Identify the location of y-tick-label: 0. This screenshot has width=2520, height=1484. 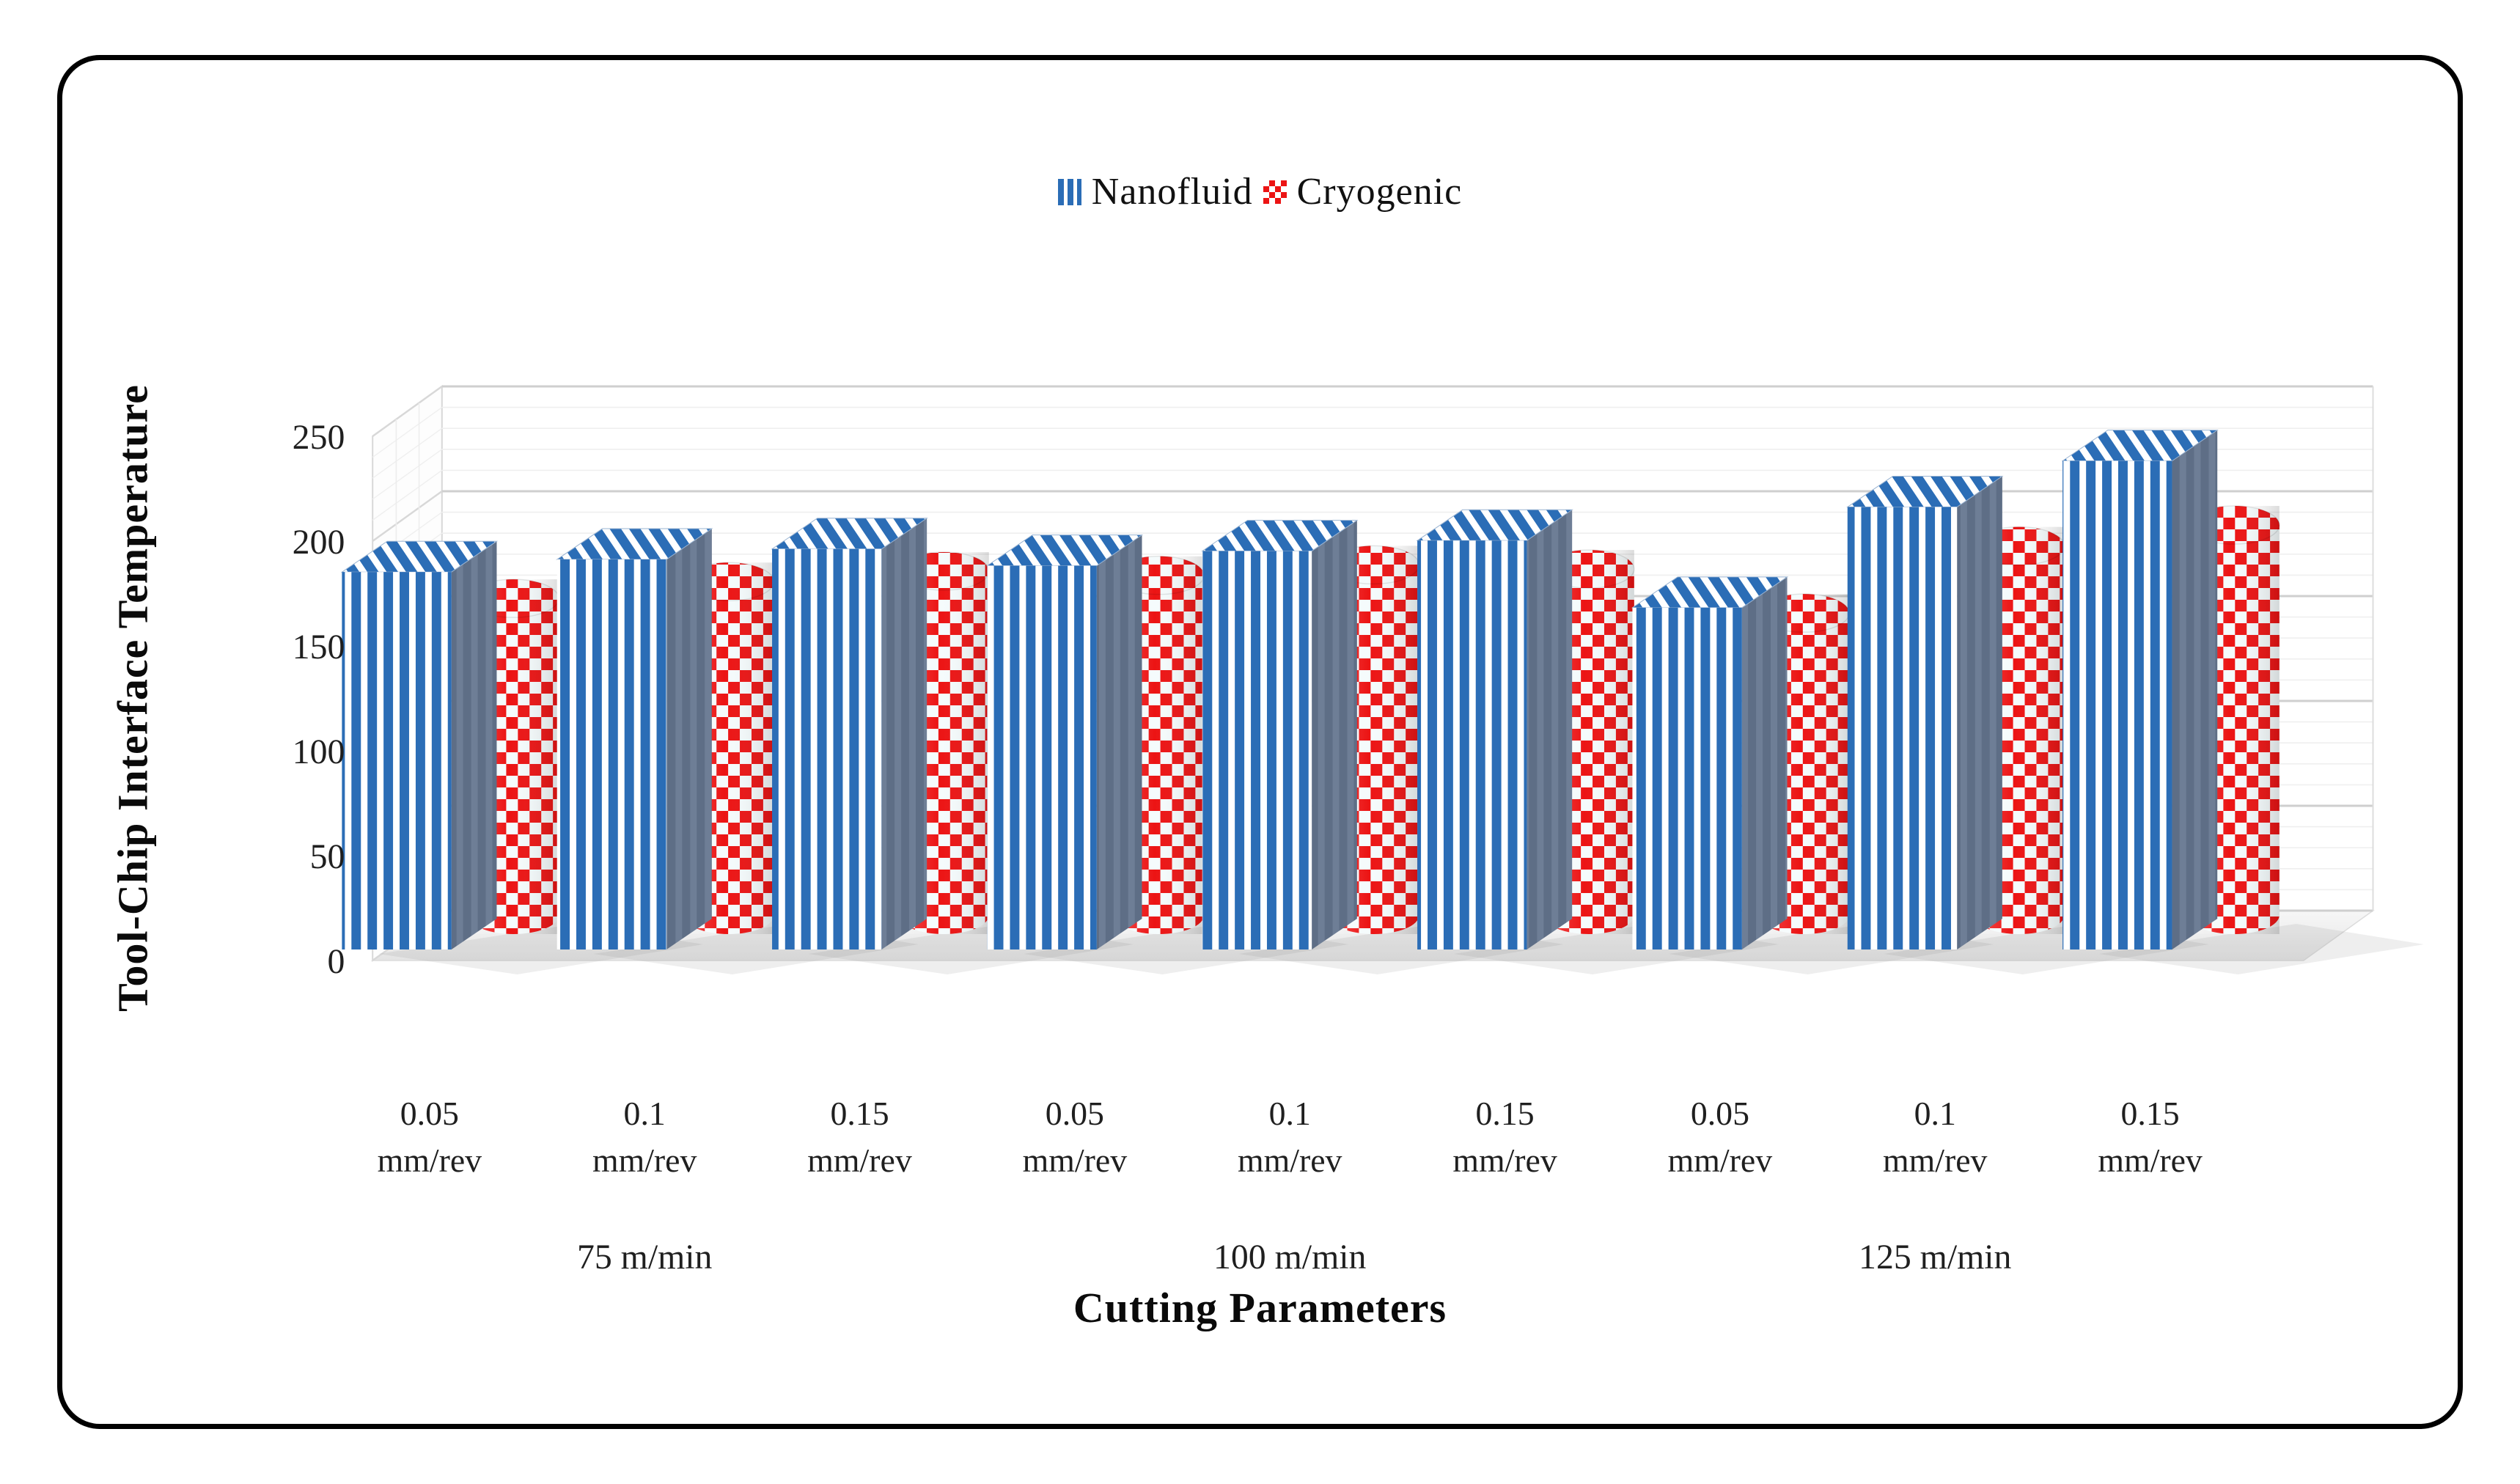
(336, 961).